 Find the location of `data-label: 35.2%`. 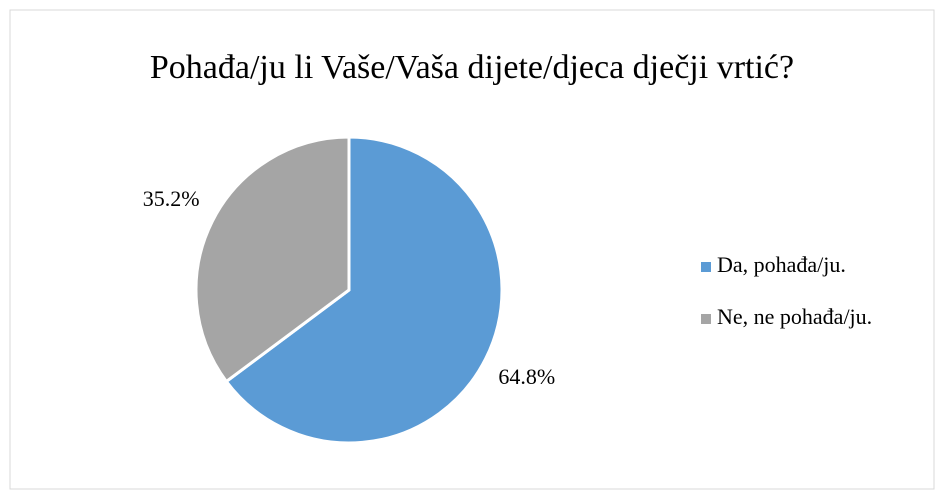

data-label: 35.2% is located at coordinates (171, 198).